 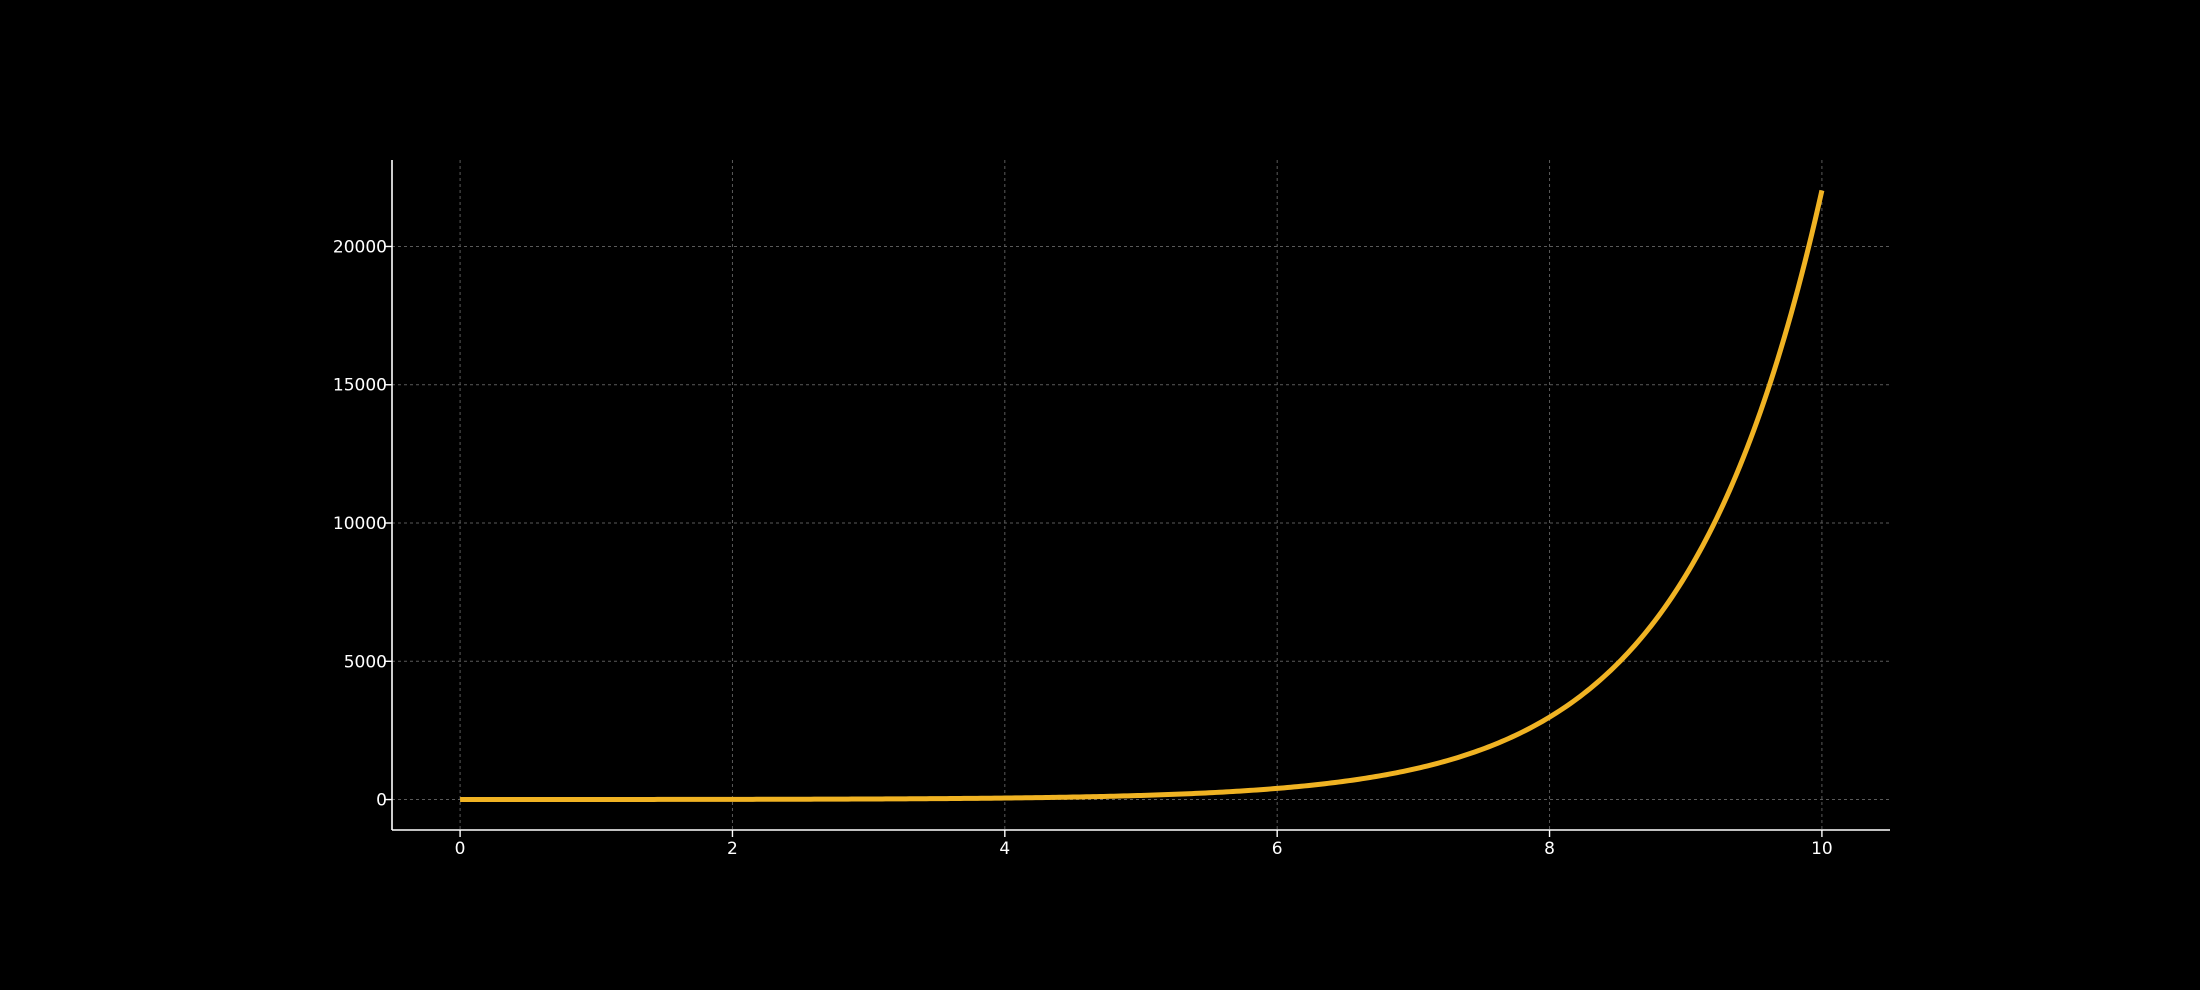 I want to click on x-tick-label: 2, so click(x=732, y=849).